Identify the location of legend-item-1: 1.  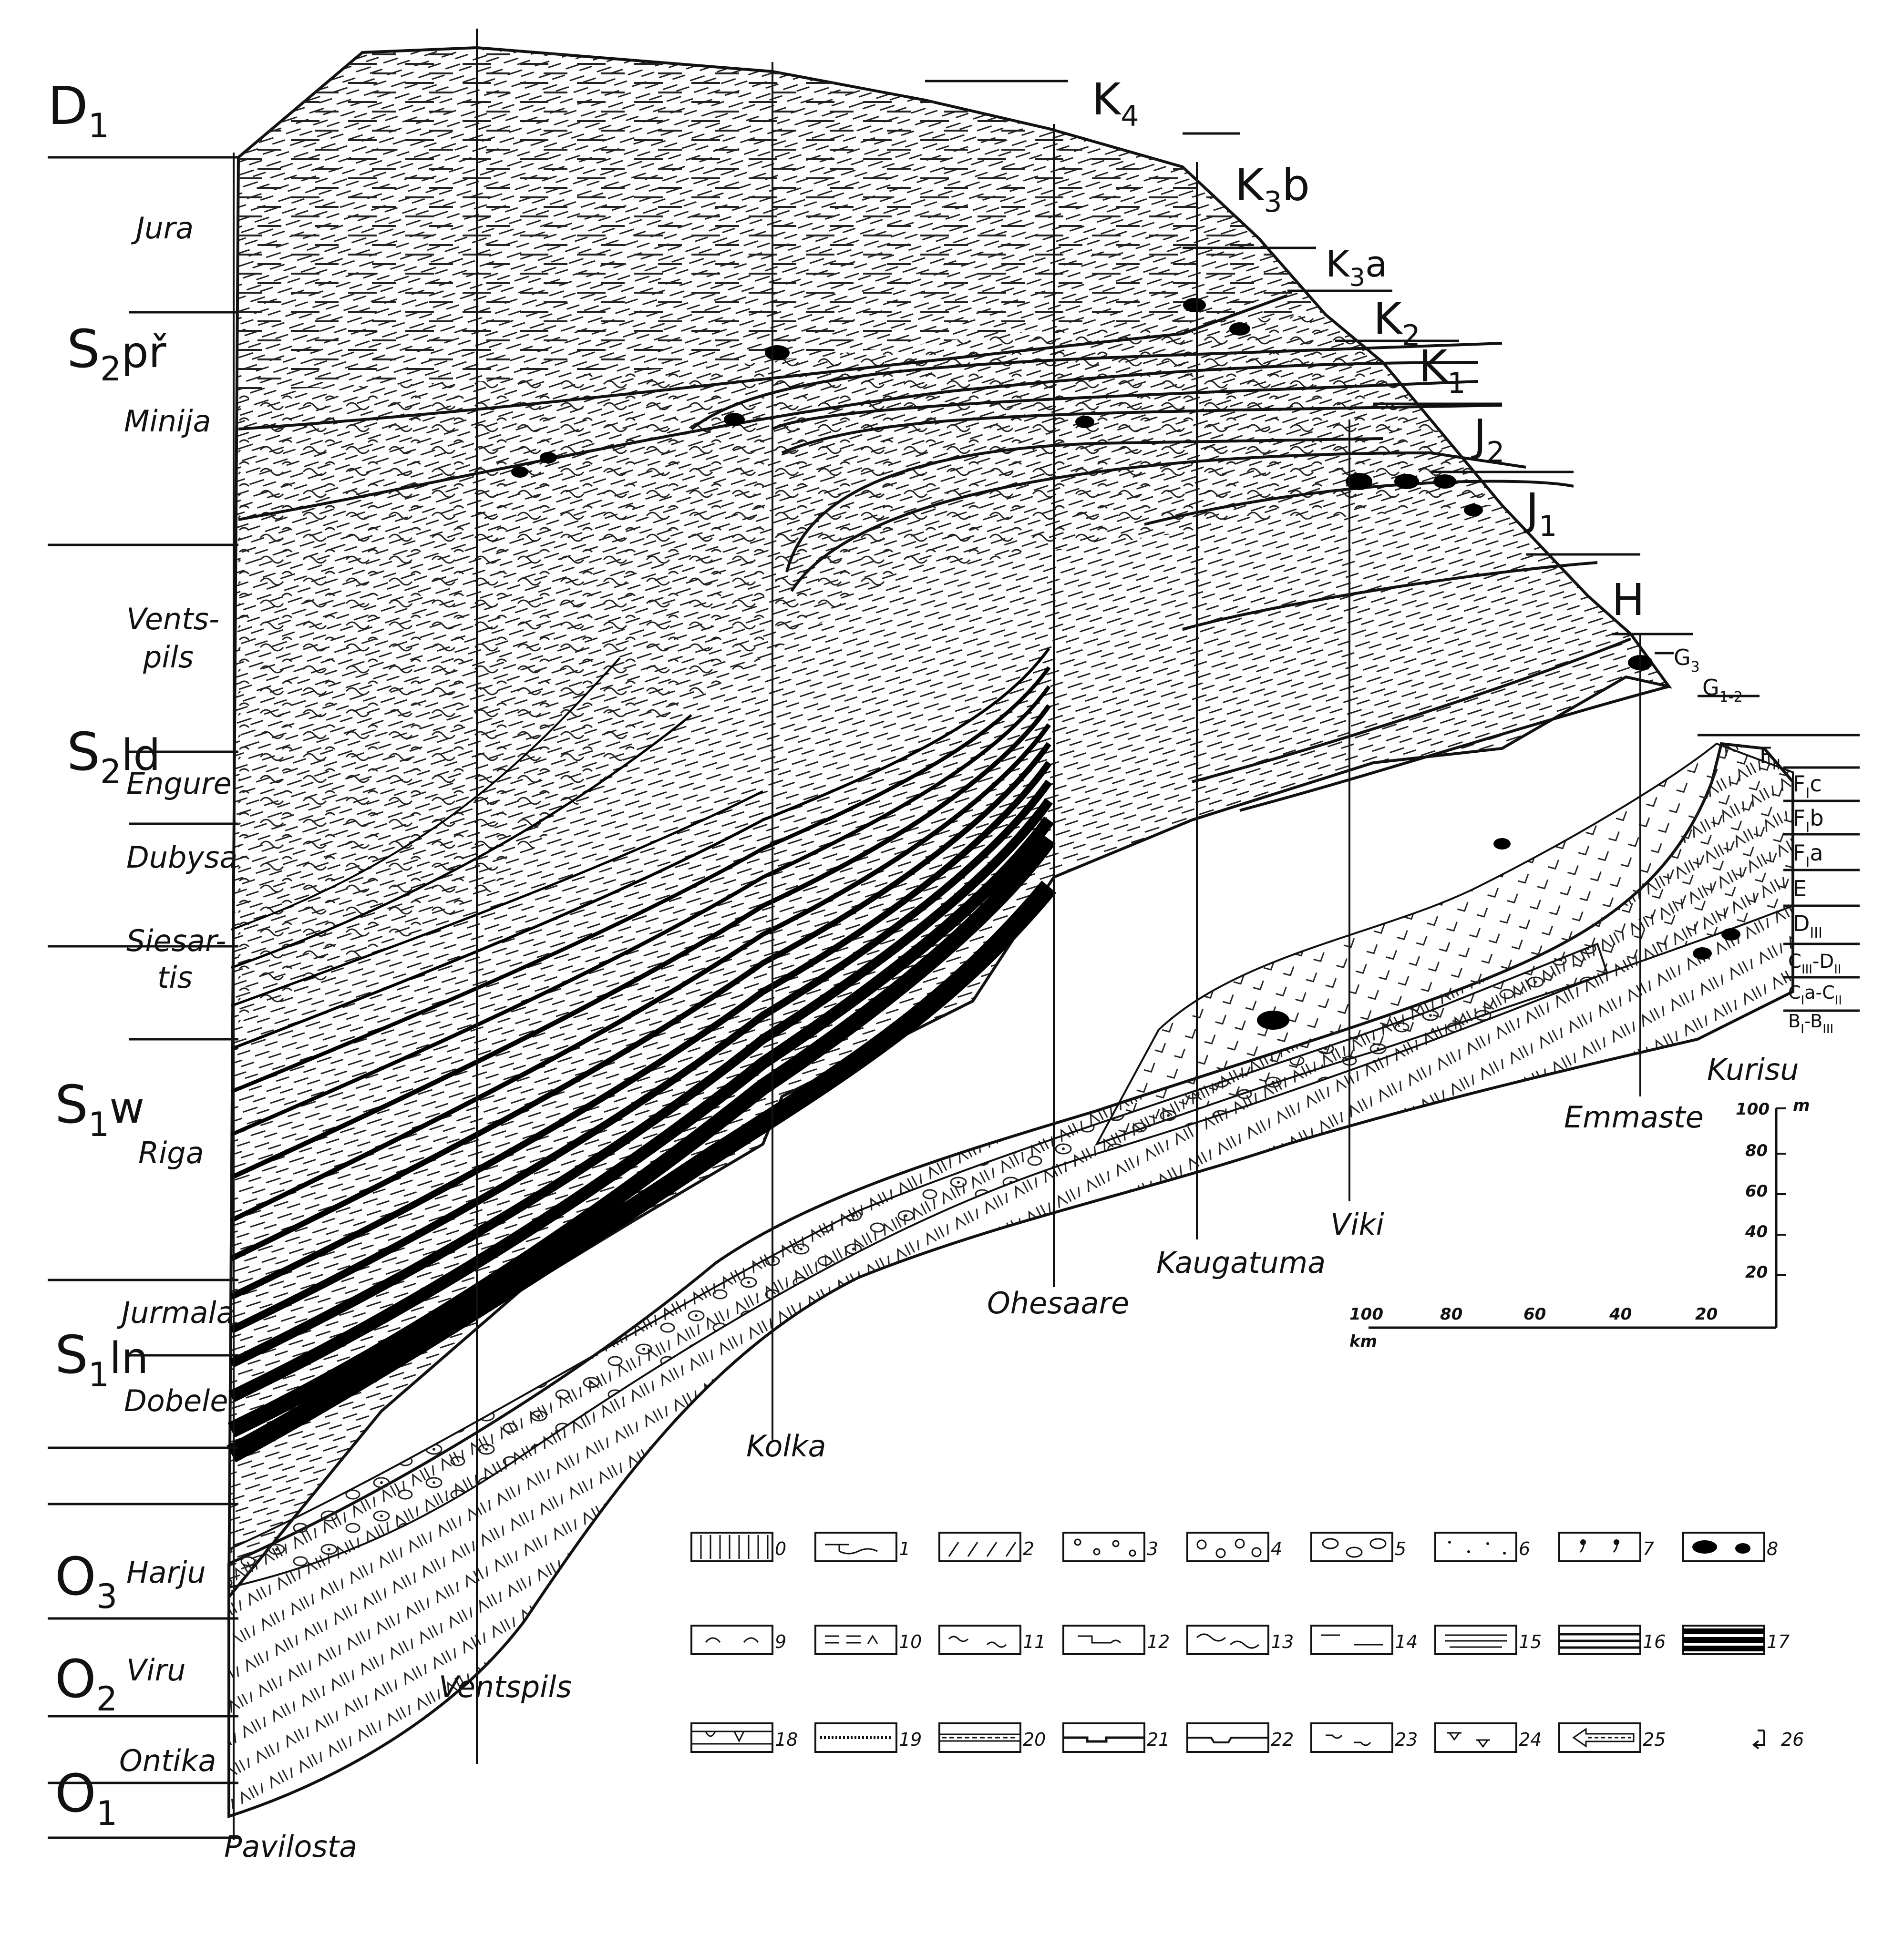
(862, 1547).